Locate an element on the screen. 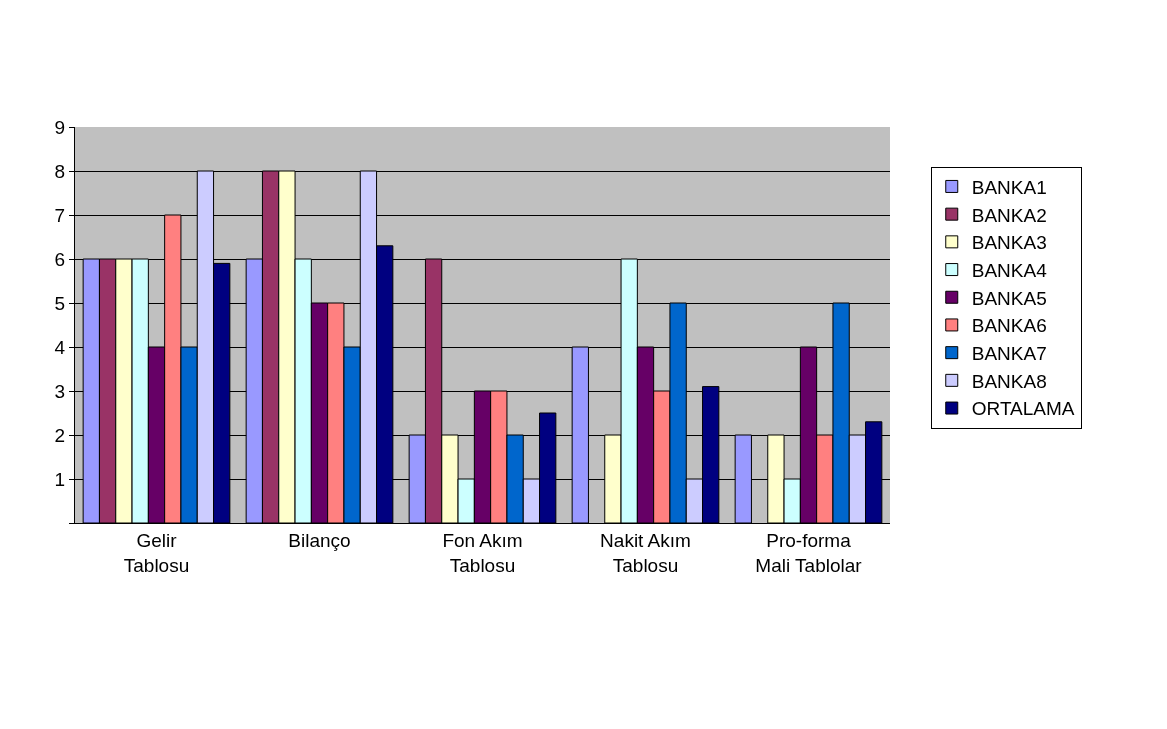 This screenshot has height=729, width=1167. y-tick-label: 9 is located at coordinates (60, 127).